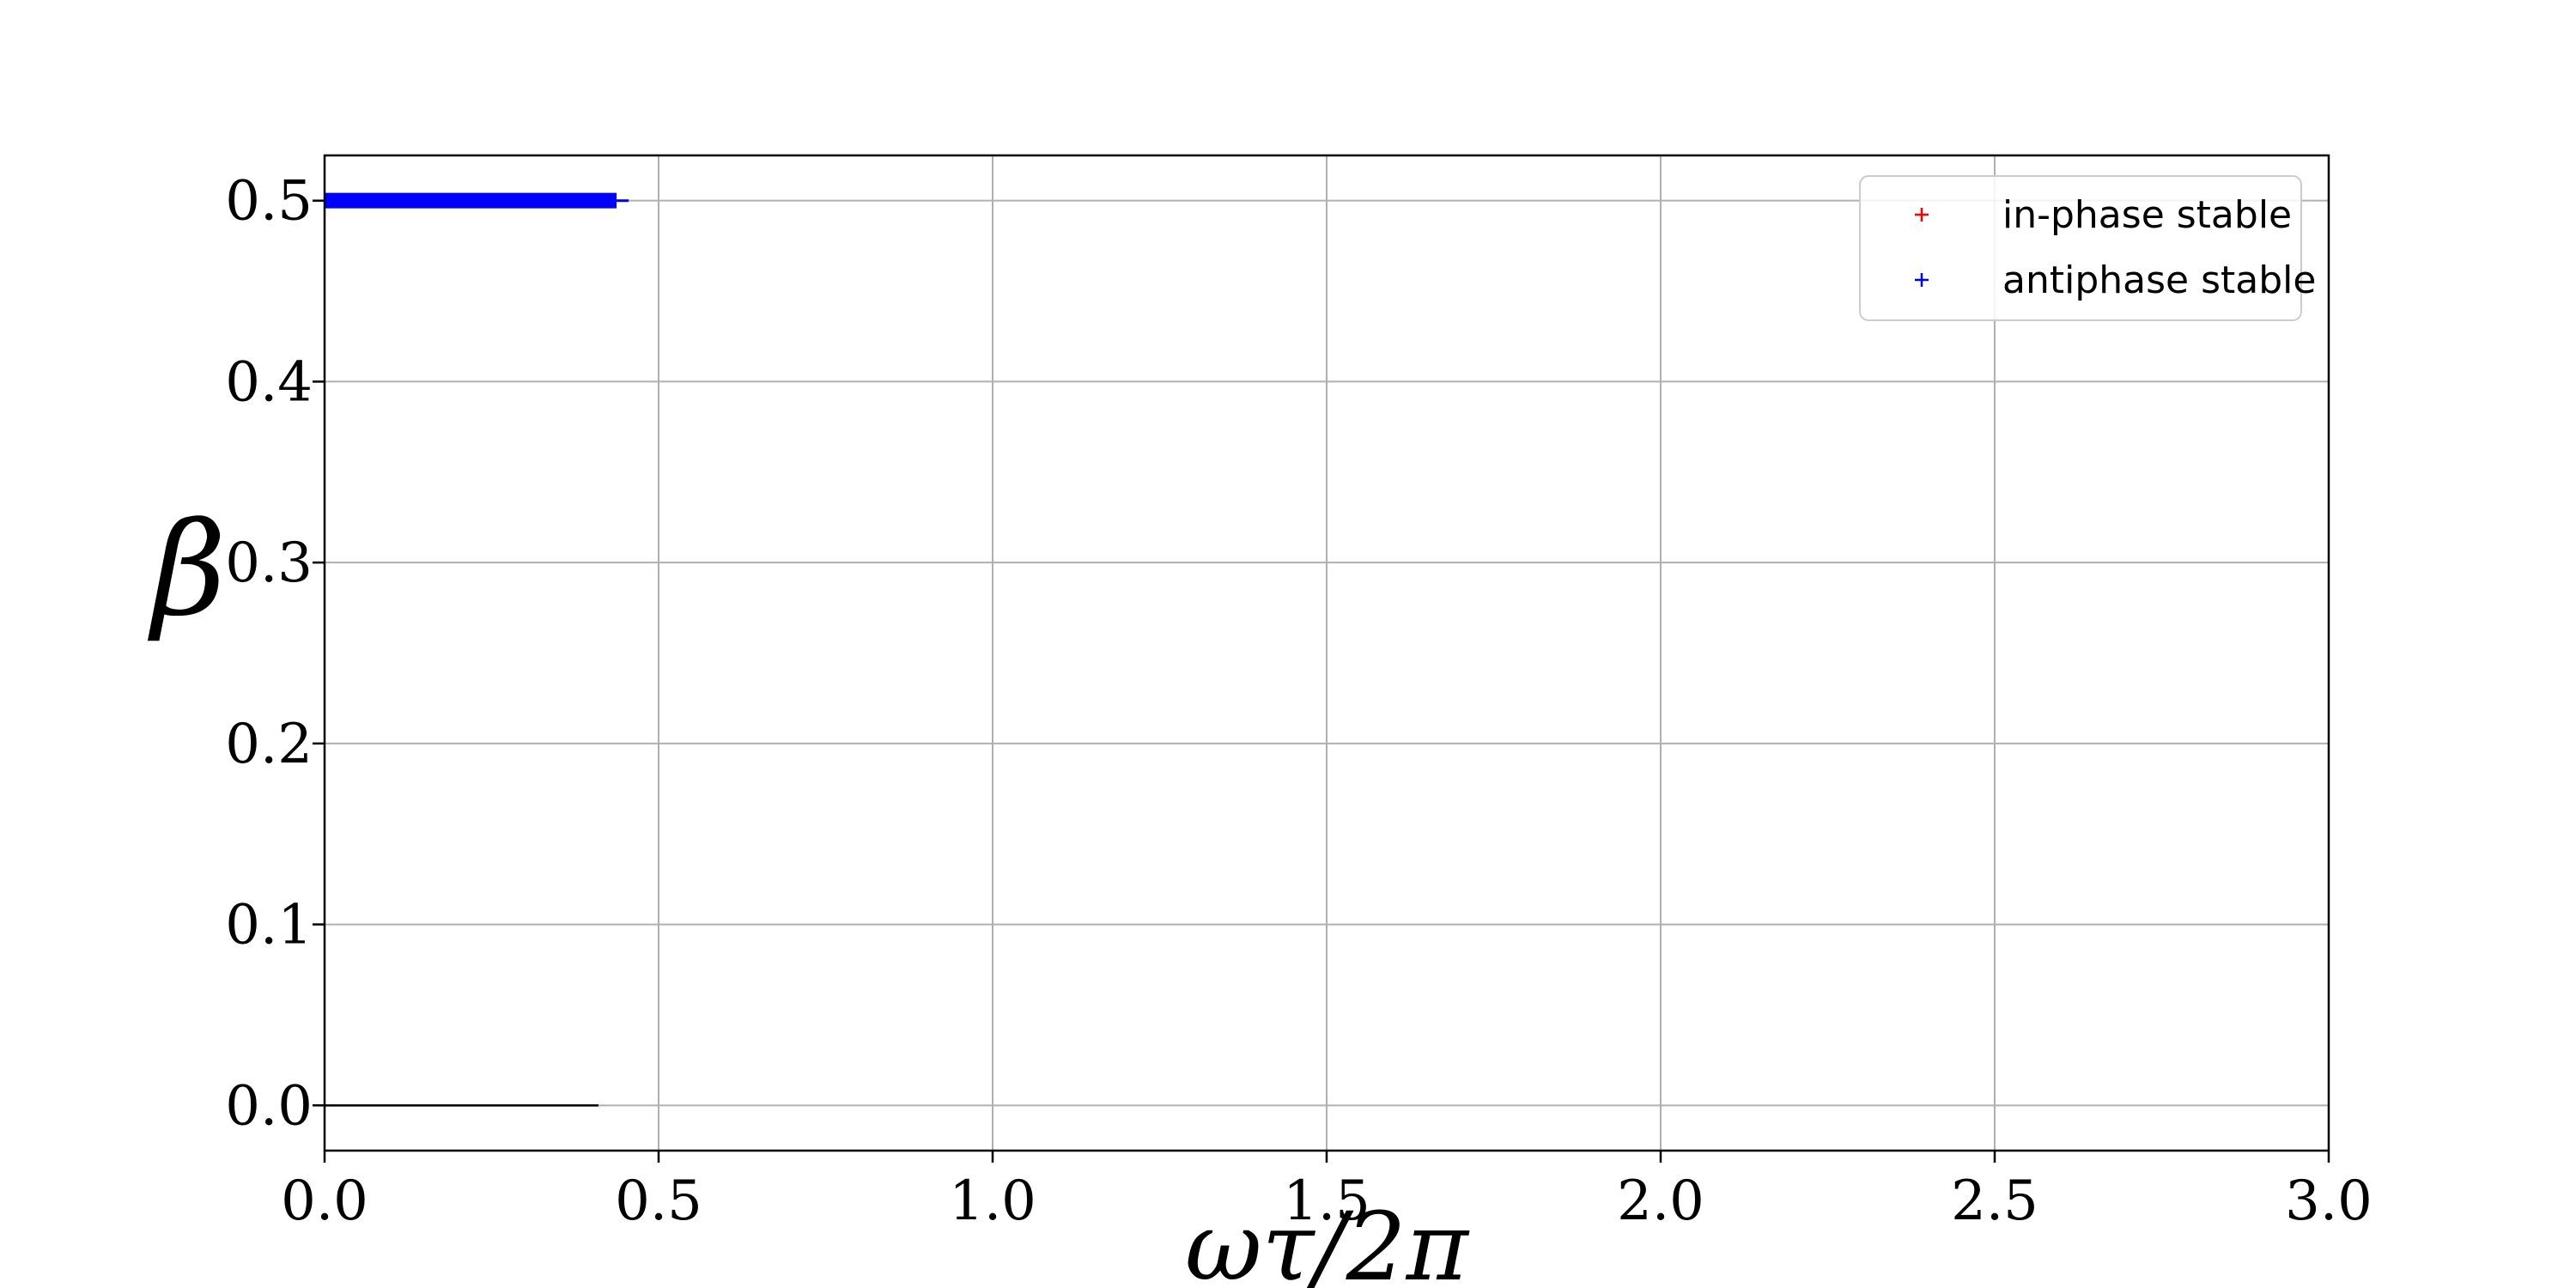 The image size is (2576, 1288). What do you see at coordinates (658, 1202) in the screenshot?
I see `x-tick-label-1: 0.5` at bounding box center [658, 1202].